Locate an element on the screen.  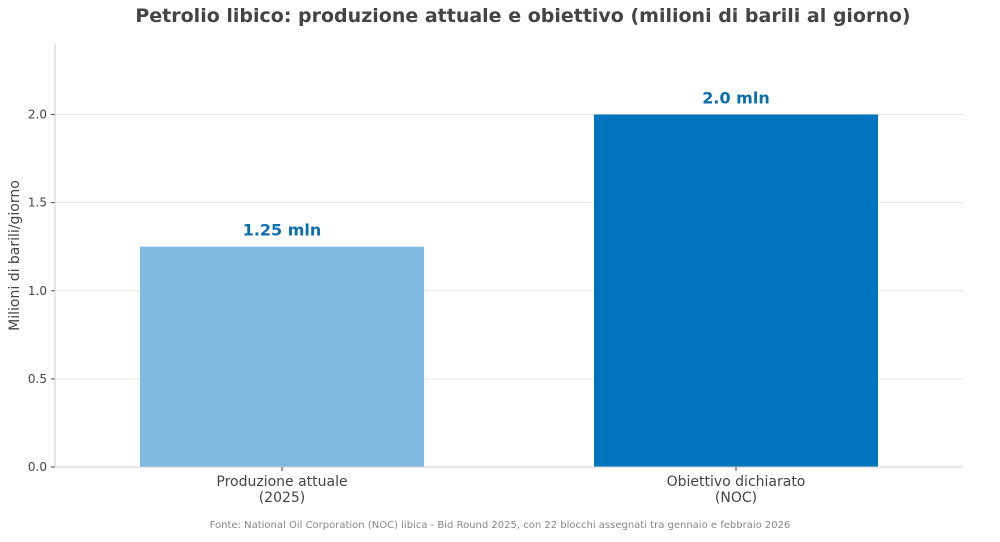
x-tick-label: (NOC) is located at coordinates (736, 498).